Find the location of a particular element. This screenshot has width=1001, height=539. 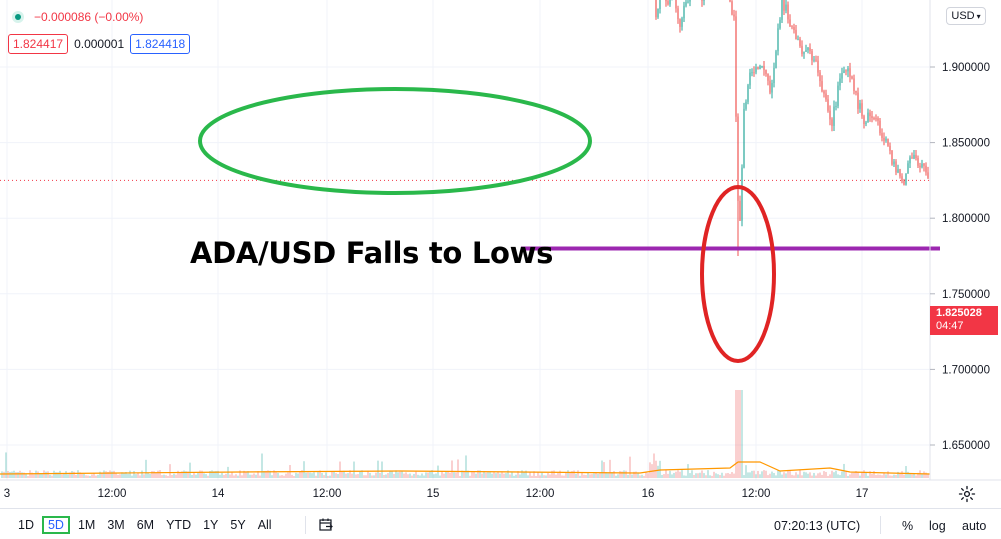

last-price-label: 1.825028 04:47 is located at coordinates (964, 320).